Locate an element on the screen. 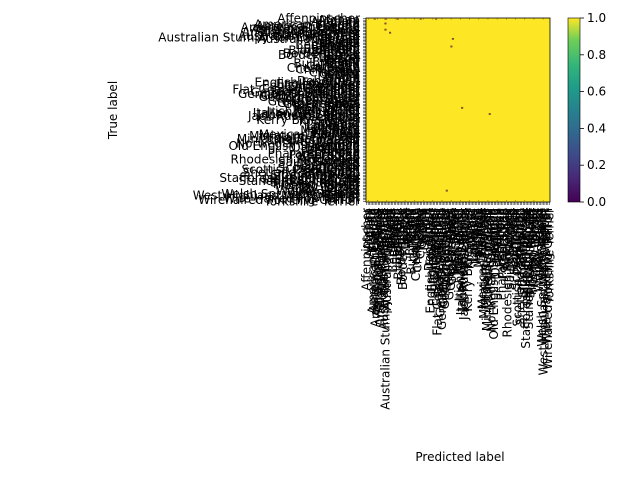 Image resolution: width=640 pixels, height=485 pixels. x-tick-label: Leonberg is located at coordinates (475, 236).